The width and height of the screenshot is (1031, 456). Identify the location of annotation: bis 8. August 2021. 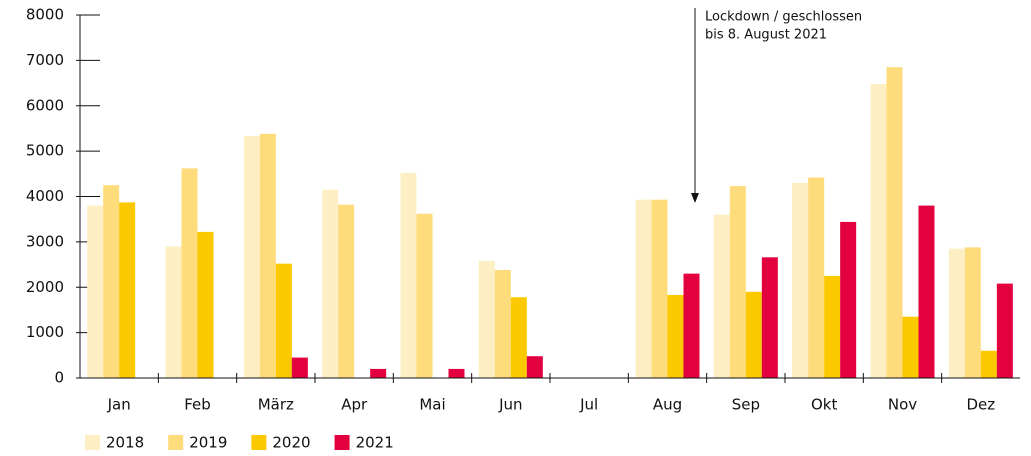
(766, 35).